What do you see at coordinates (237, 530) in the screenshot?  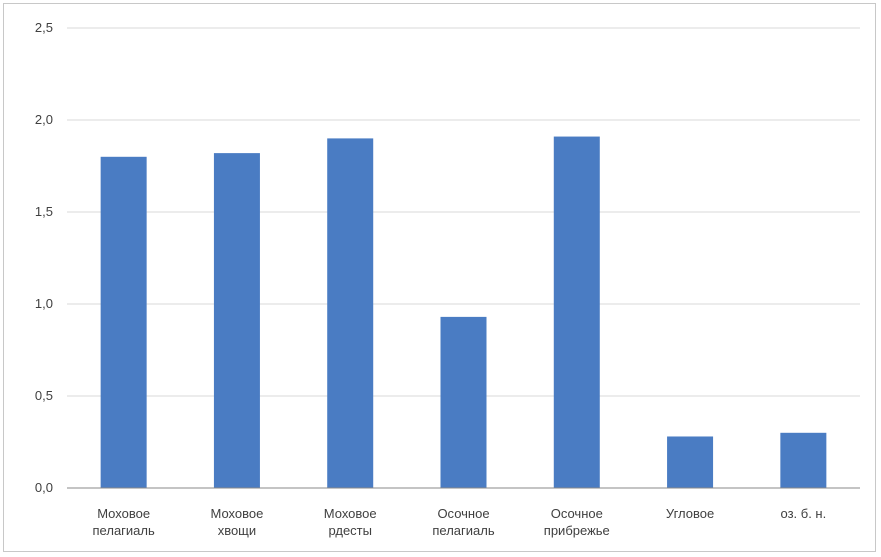 I see `x-category-label: хвощи` at bounding box center [237, 530].